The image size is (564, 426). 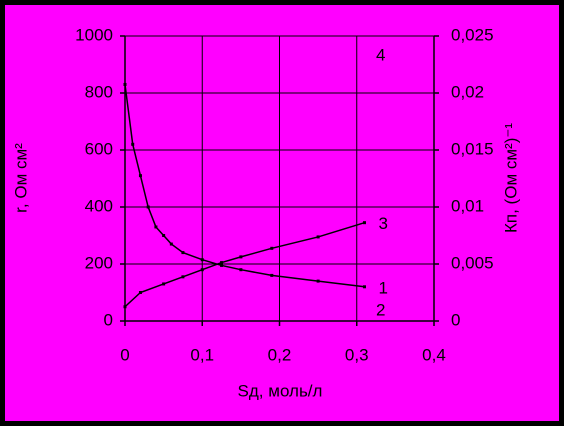 What do you see at coordinates (244, 264) in the screenshot?
I see `line` at bounding box center [244, 264].